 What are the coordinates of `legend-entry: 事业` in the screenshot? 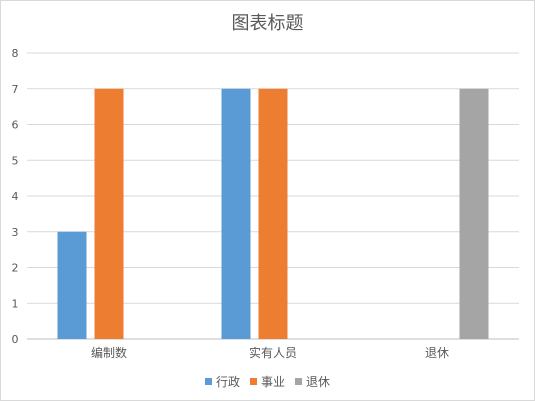 It's located at (267, 381).